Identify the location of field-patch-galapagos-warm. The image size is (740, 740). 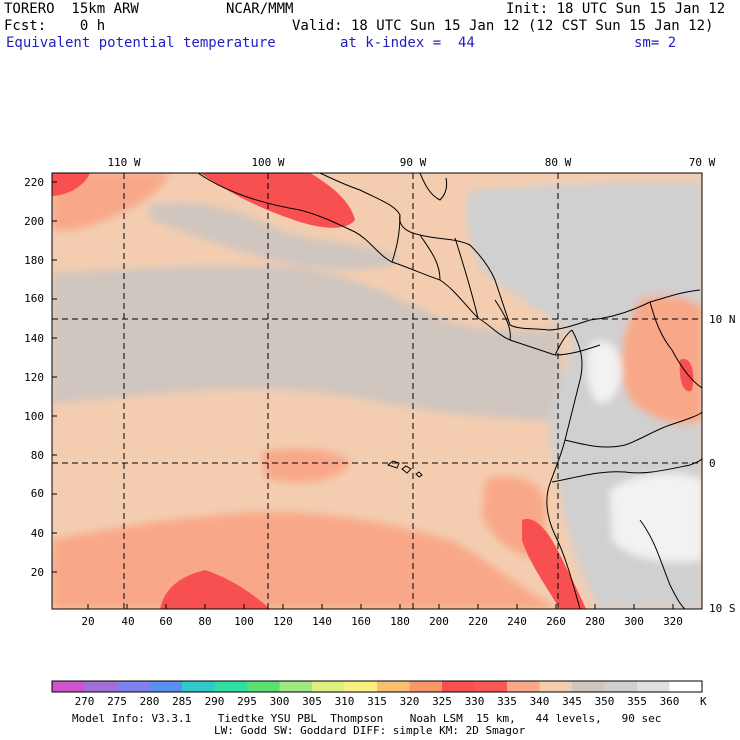
(306, 465).